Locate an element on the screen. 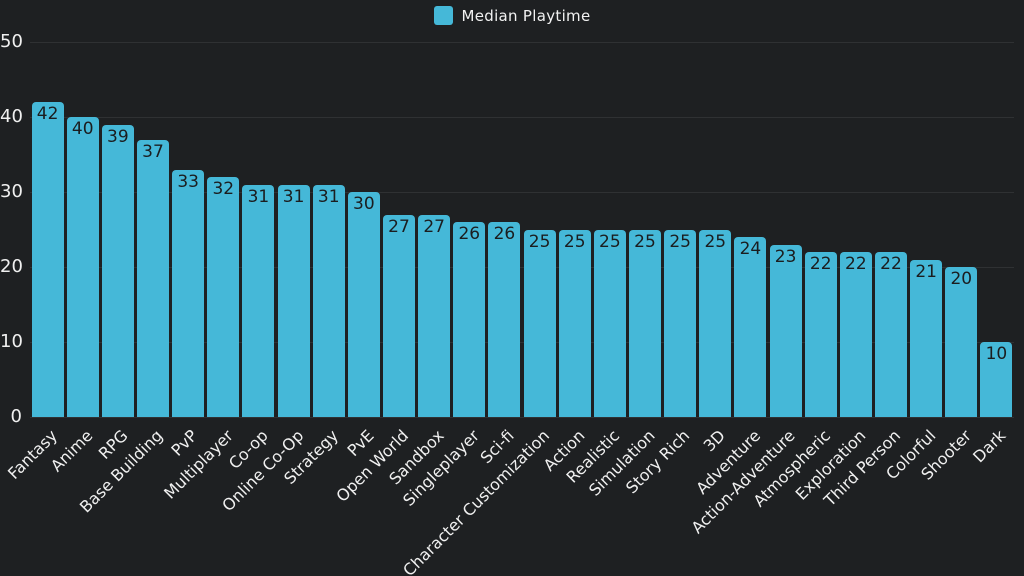 Image resolution: width=1024 pixels, height=576 pixels. bar-value-label: 39 is located at coordinates (118, 136).